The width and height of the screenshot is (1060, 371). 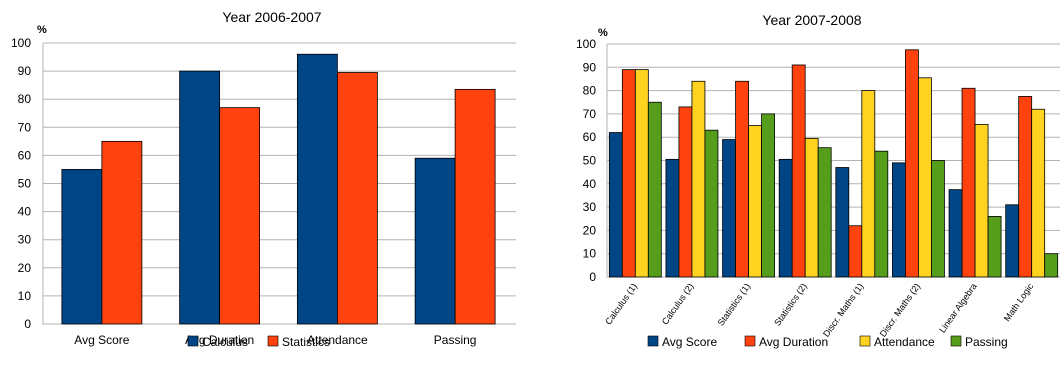 I want to click on category-label: Calculus (1), so click(x=621, y=303).